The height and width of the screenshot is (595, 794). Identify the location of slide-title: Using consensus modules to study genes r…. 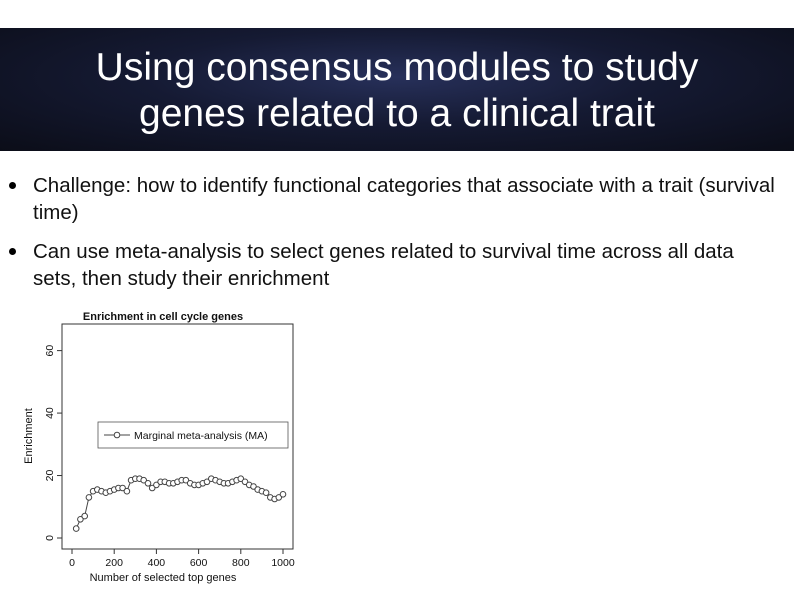
(397, 91).